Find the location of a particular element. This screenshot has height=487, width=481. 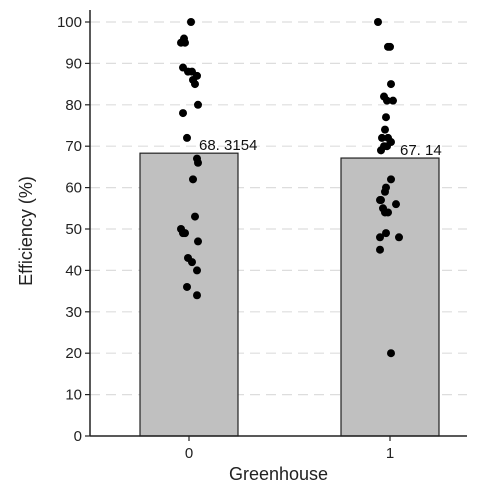

y-tick-label: 50 is located at coordinates (73, 229).